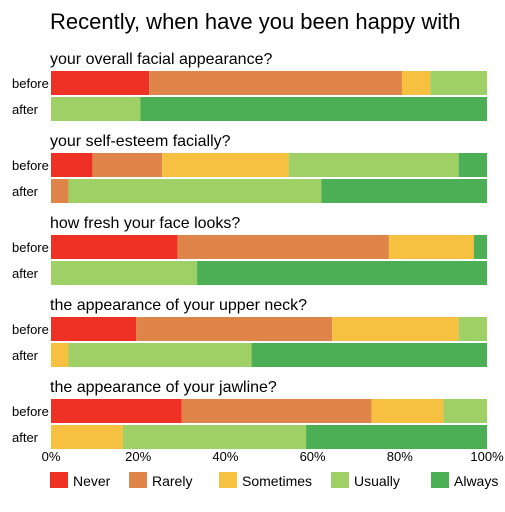 This screenshot has width=505, height=512. Describe the element at coordinates (487, 456) in the screenshot. I see `x-tick-label: 100%` at that location.